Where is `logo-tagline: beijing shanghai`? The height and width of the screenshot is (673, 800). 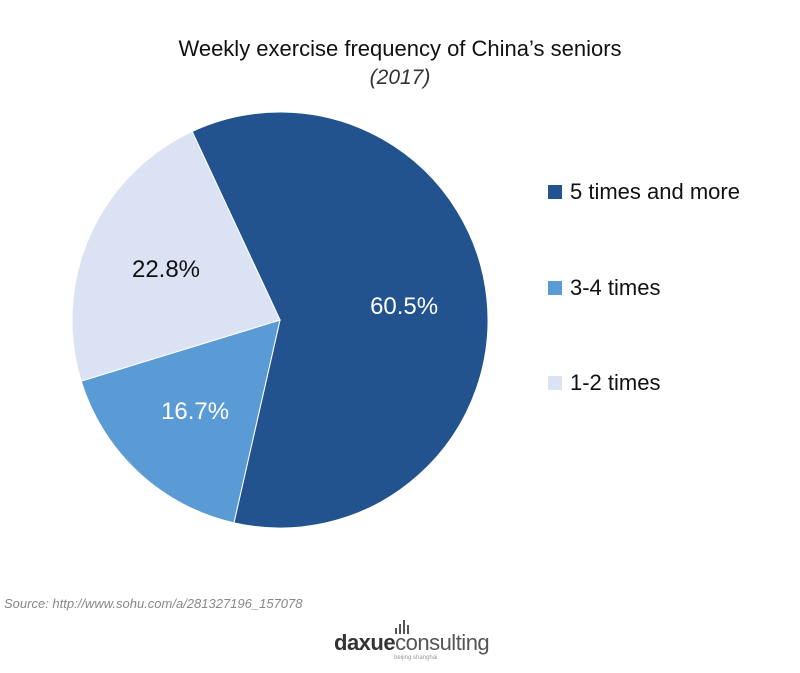 logo-tagline: beijing shanghai is located at coordinates (416, 658).